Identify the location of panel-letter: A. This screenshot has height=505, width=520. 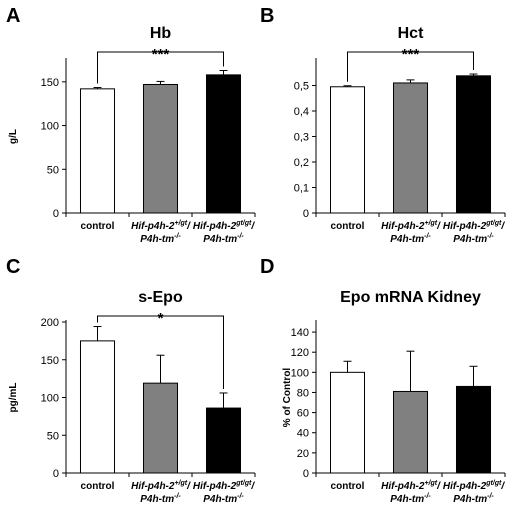
(13, 16).